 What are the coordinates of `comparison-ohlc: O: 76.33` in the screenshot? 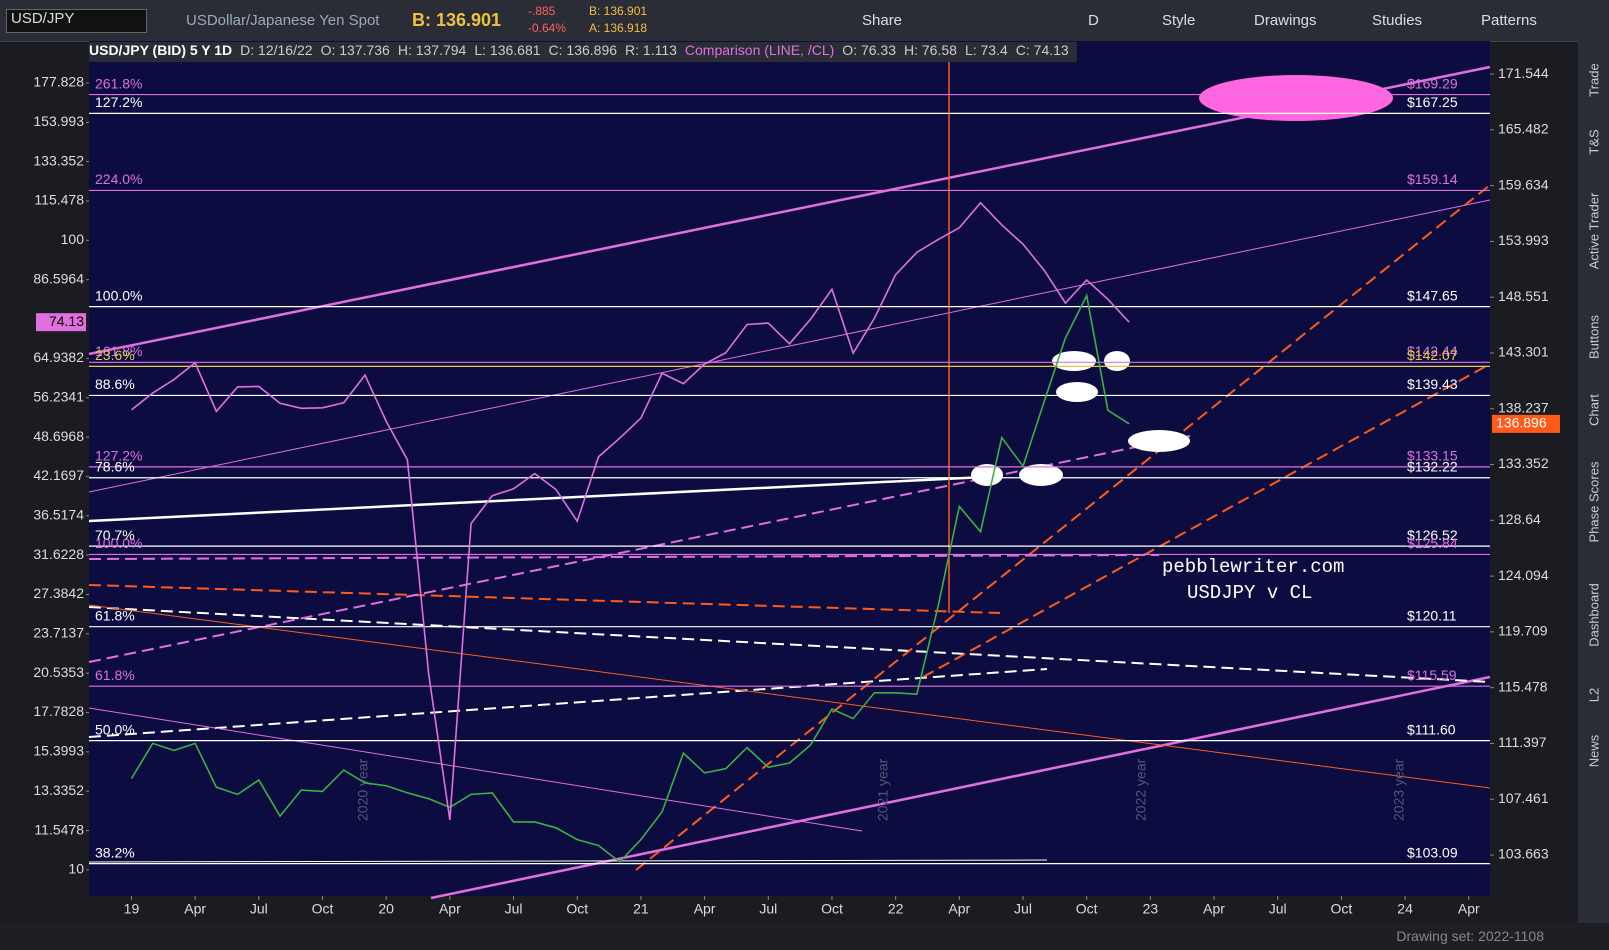 It's located at (869, 50).